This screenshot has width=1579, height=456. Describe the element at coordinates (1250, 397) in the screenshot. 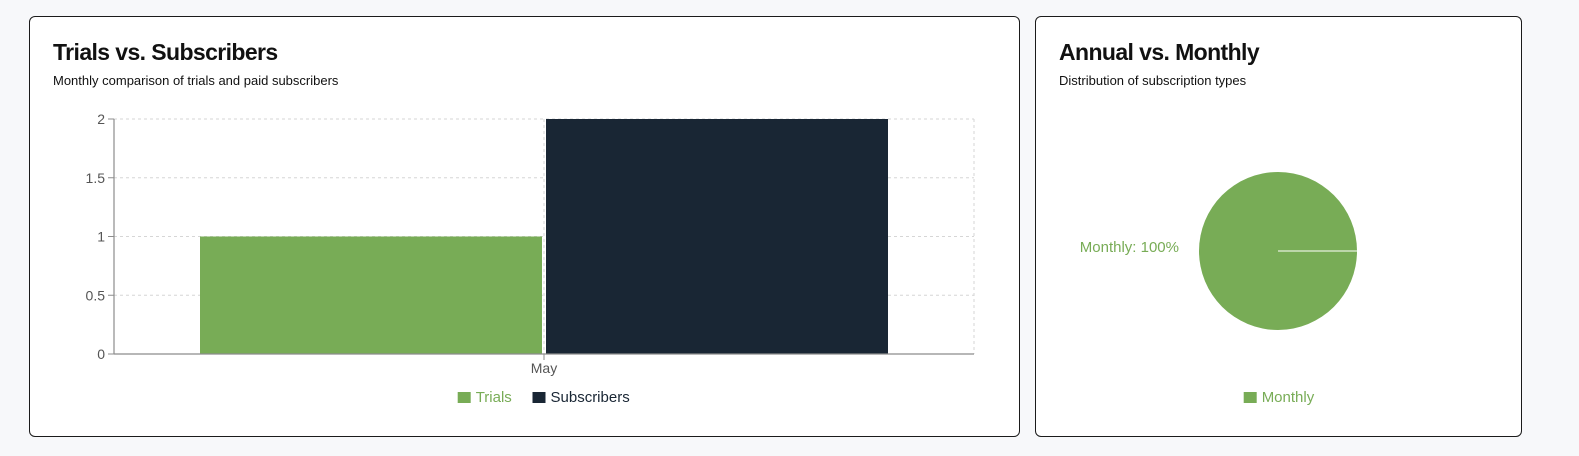

I see `legend-swatch-monthly` at that location.